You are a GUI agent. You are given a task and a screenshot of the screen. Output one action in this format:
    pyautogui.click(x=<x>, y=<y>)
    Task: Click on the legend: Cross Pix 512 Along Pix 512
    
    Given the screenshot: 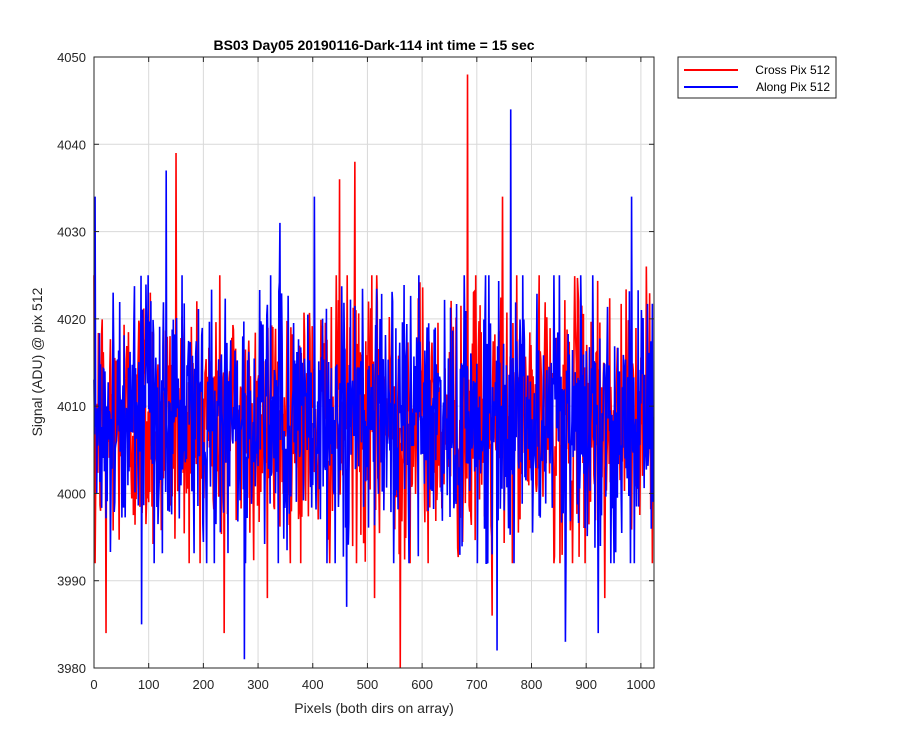 What is the action you would take?
    pyautogui.click(x=757, y=77)
    